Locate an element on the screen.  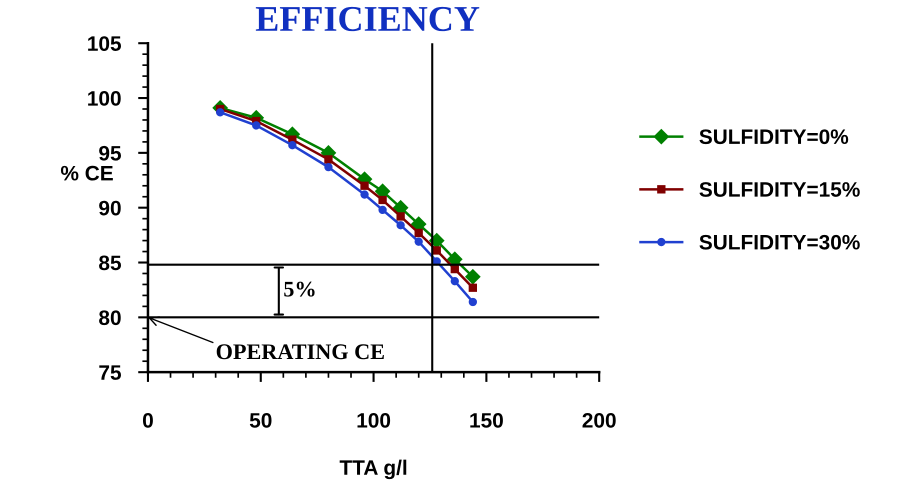
x-tick-label: 0 is located at coordinates (147, 420).